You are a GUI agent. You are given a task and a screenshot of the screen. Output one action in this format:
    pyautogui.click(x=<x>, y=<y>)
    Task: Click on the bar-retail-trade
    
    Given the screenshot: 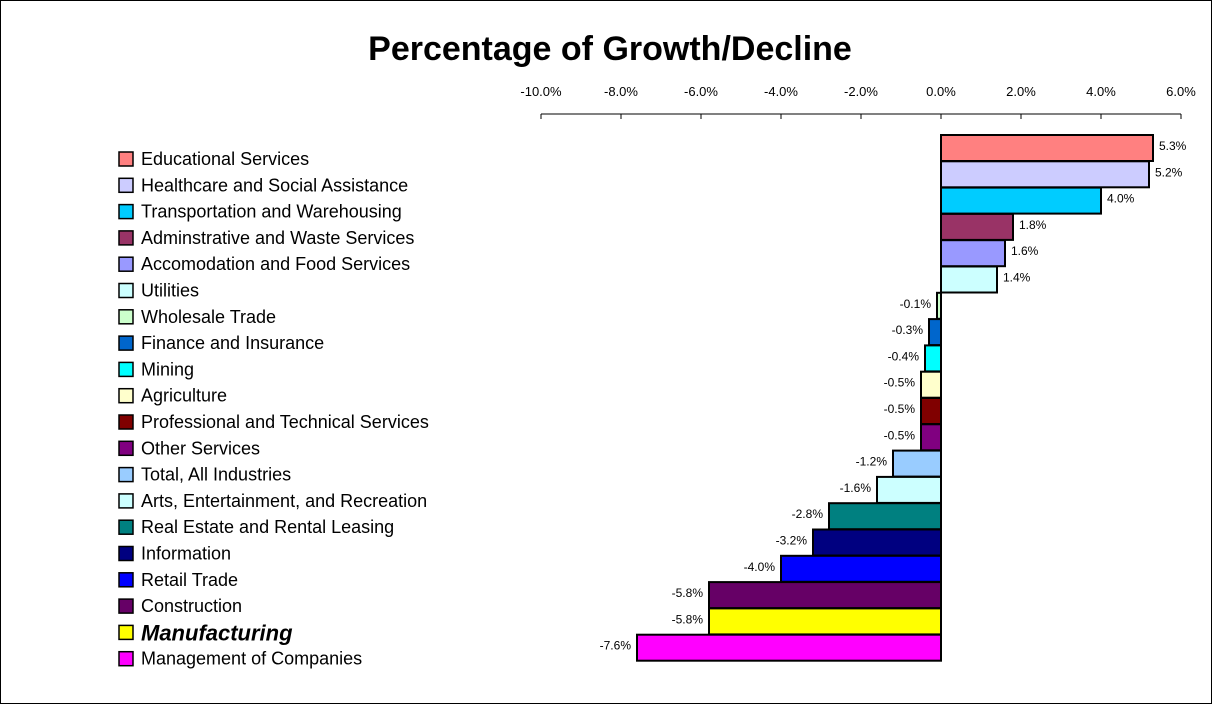 What is the action you would take?
    pyautogui.click(x=861, y=568)
    